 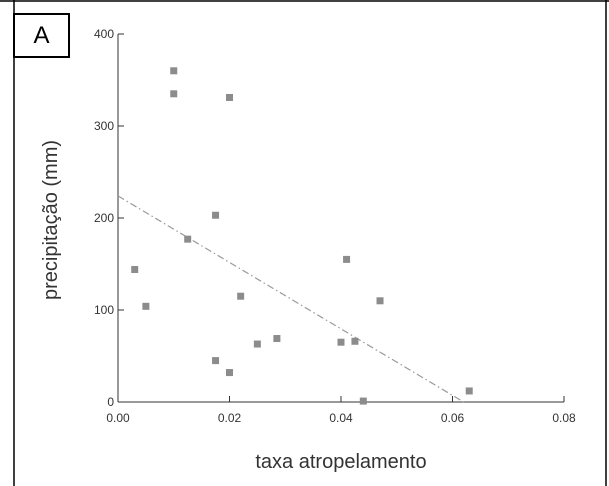 What do you see at coordinates (341, 418) in the screenshot?
I see `x-tick-label: 0.04` at bounding box center [341, 418].